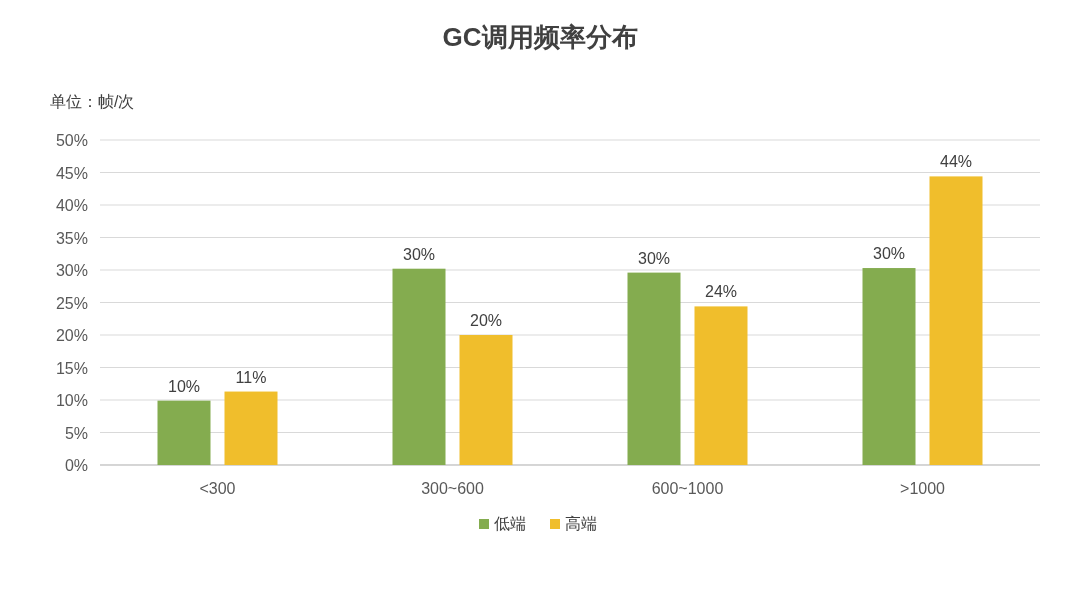  What do you see at coordinates (184, 386) in the screenshot?
I see `data-label: 10%` at bounding box center [184, 386].